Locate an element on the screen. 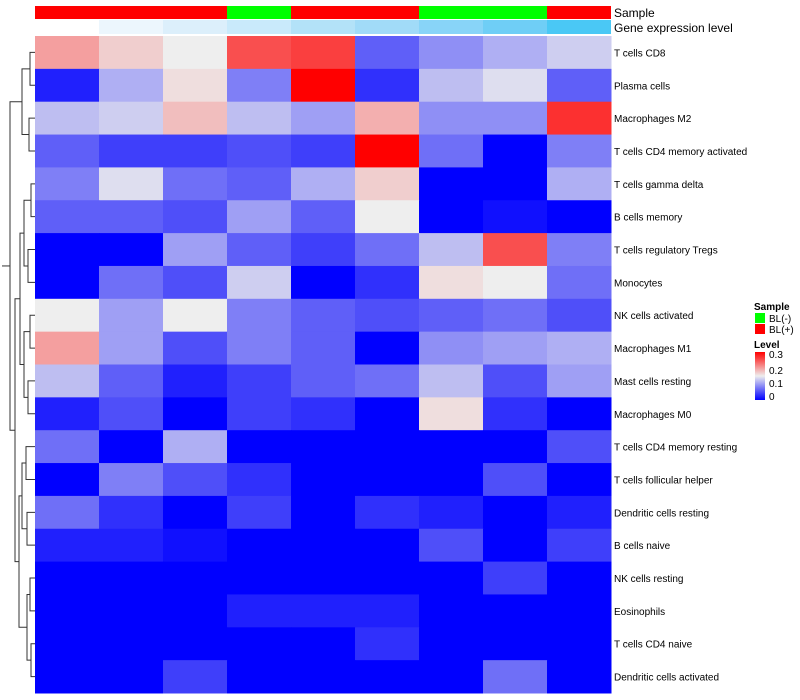 Image resolution: width=800 pixels, height=700 pixels. row-label: T cells CD4 naive is located at coordinates (653, 645).